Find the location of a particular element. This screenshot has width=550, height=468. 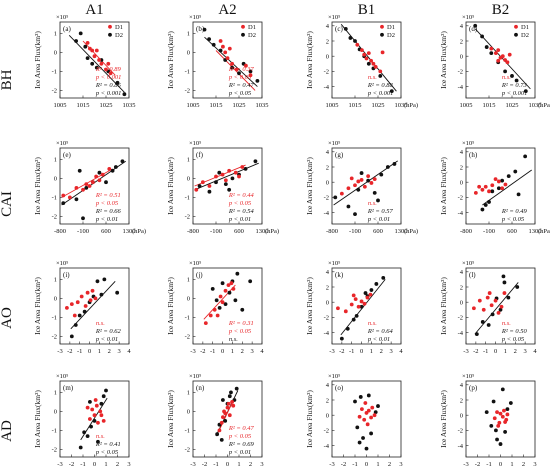

column-header-b2: B2 is located at coordinates (501, 10).